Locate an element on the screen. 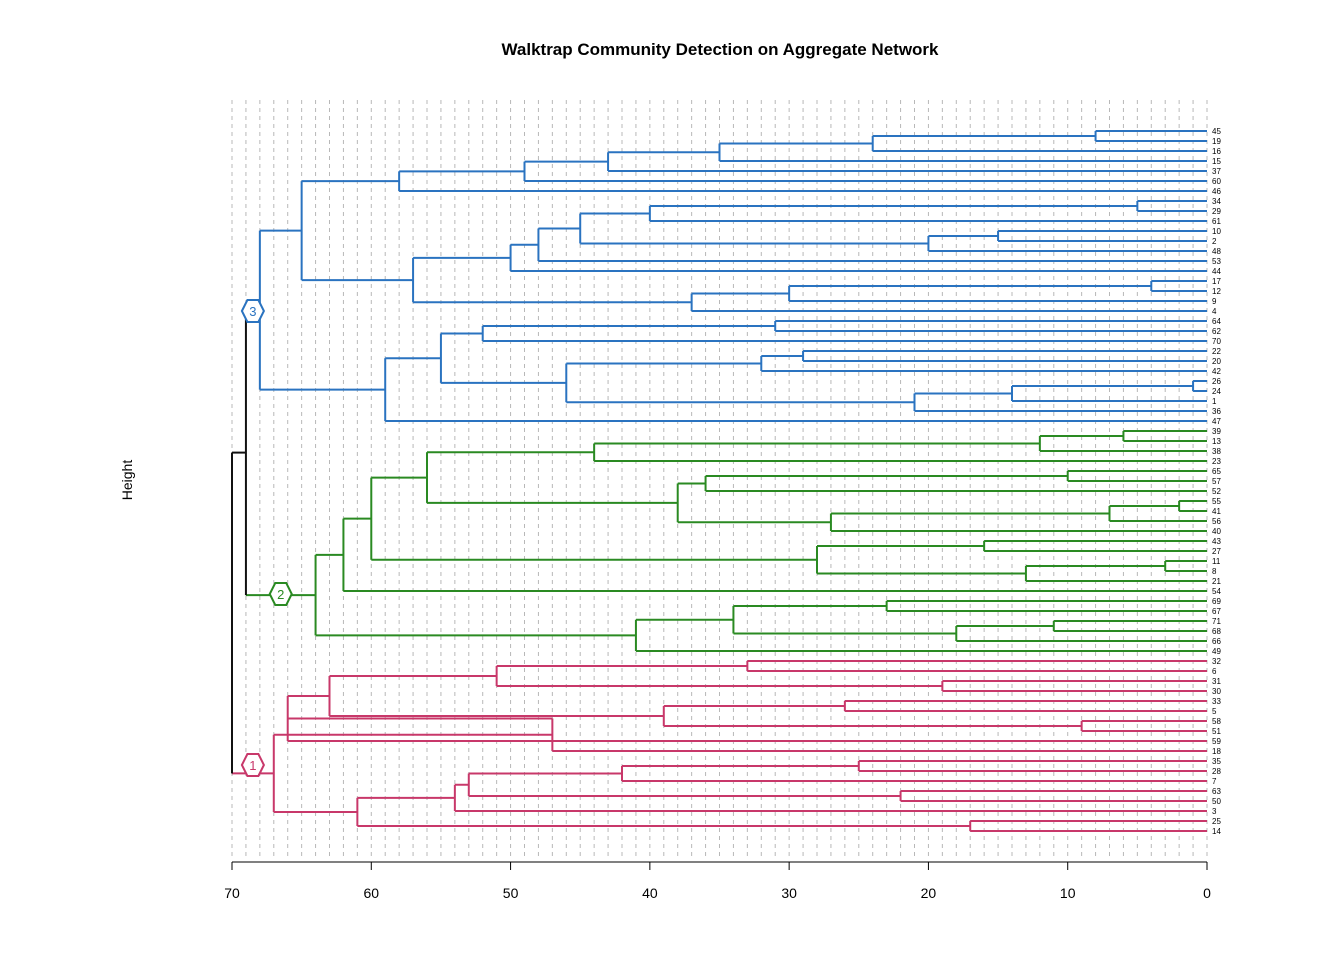 The height and width of the screenshot is (960, 1344). leaf-label: 63 is located at coordinates (1216, 791).